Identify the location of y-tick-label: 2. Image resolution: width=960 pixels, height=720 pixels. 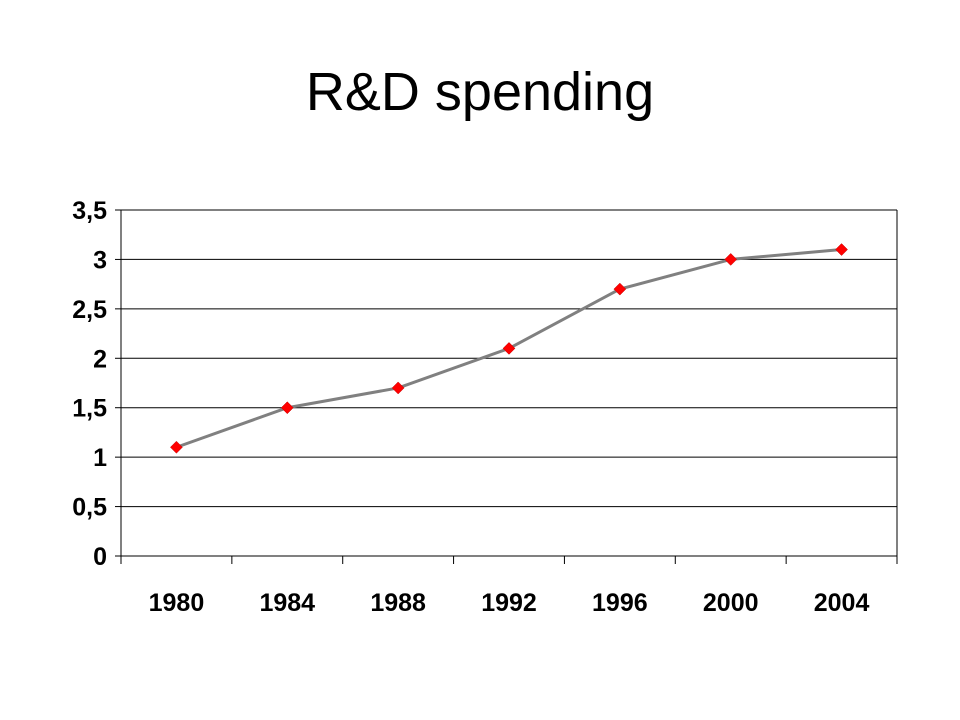
(100, 359).